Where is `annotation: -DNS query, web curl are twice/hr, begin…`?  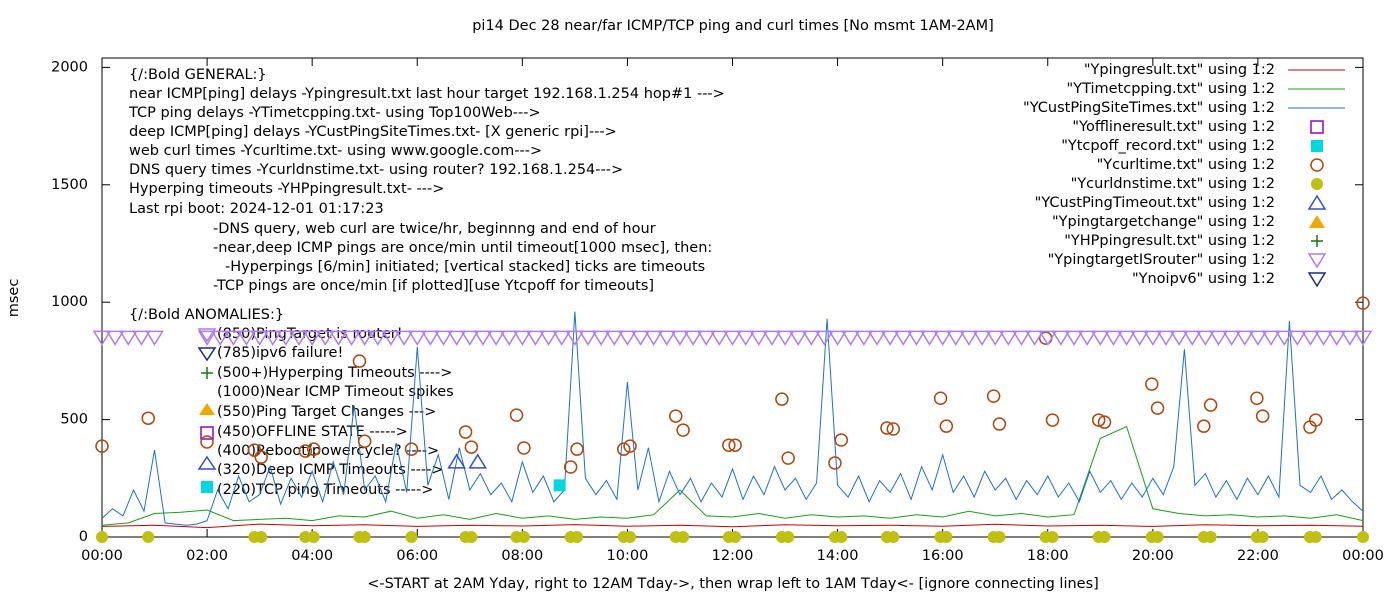
annotation: -DNS query, web curl are twice/hr, begin… is located at coordinates (434, 229).